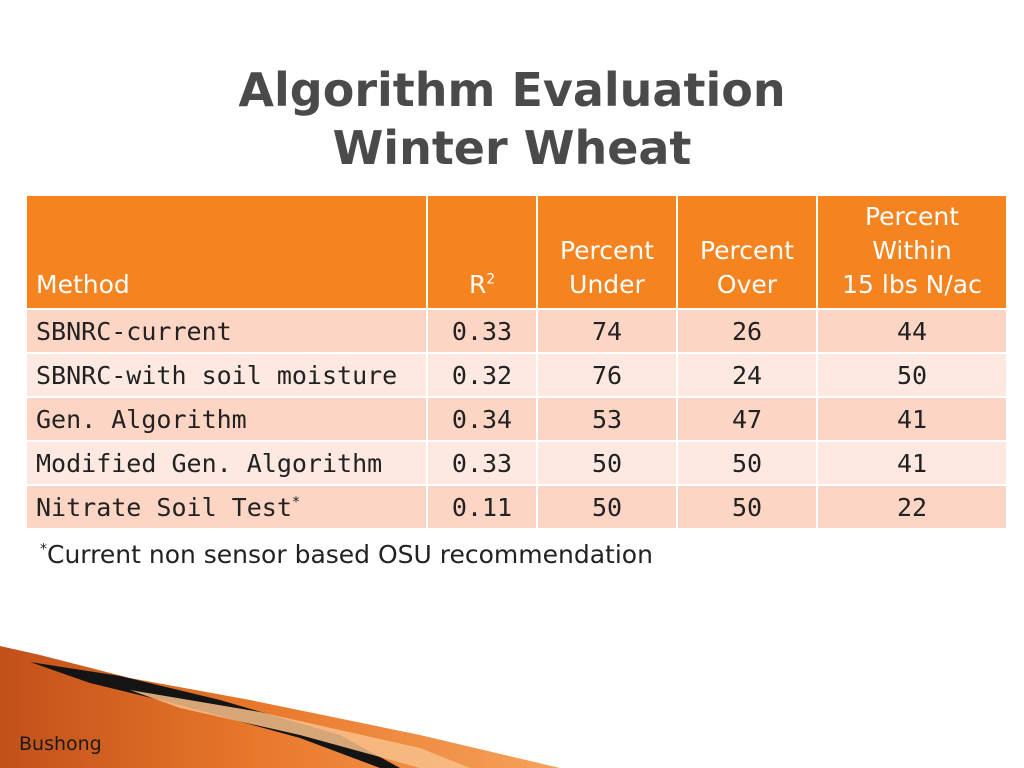 This screenshot has width=1024, height=768. Describe the element at coordinates (747, 253) in the screenshot. I see `header-percent-over: Percent Over` at that location.